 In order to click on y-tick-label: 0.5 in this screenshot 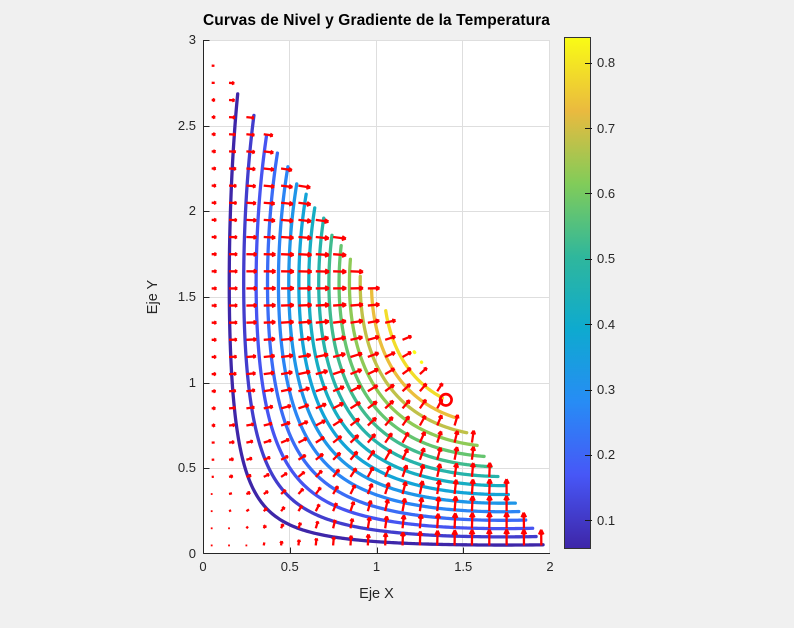, I will do `click(186, 468)`.